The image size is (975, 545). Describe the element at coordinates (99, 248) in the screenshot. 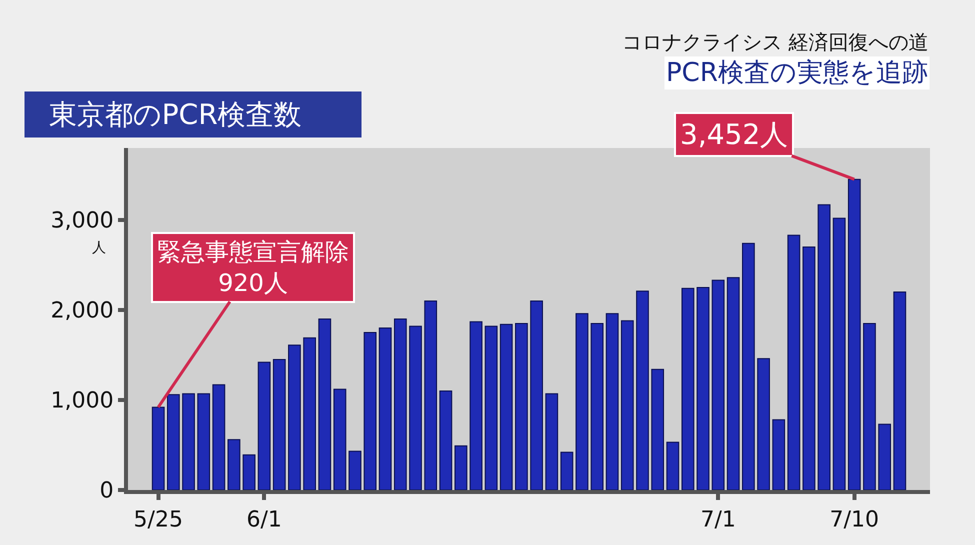

I see `y-axis-title: 人` at that location.